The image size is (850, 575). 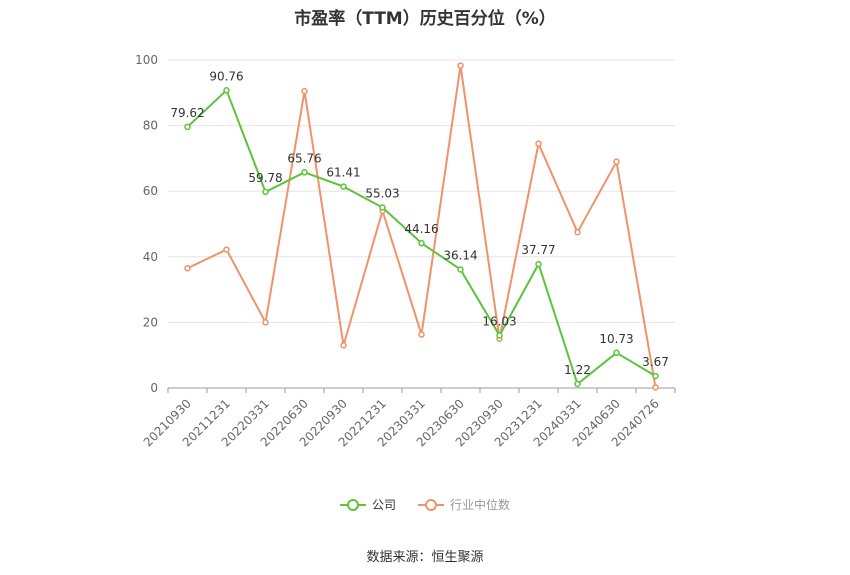 I want to click on data-label: 3.67, so click(x=655, y=362).